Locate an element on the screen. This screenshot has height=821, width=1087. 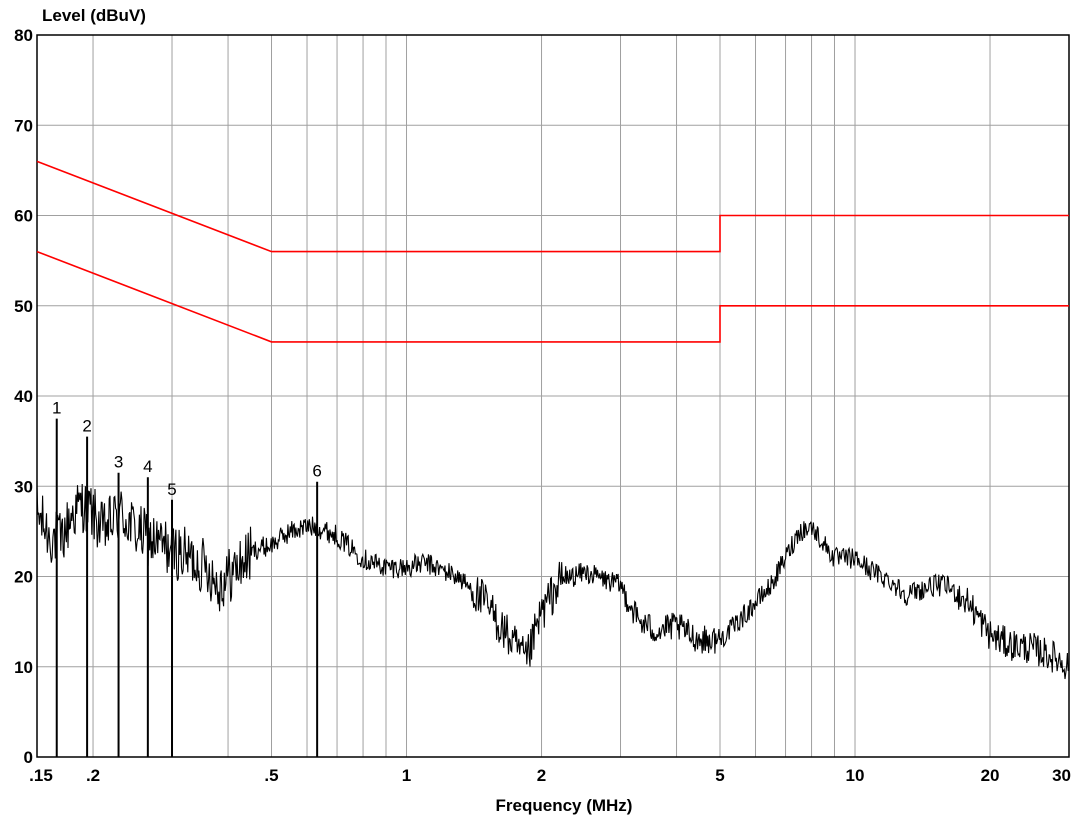
x-tick-label: 10 is located at coordinates (855, 775).